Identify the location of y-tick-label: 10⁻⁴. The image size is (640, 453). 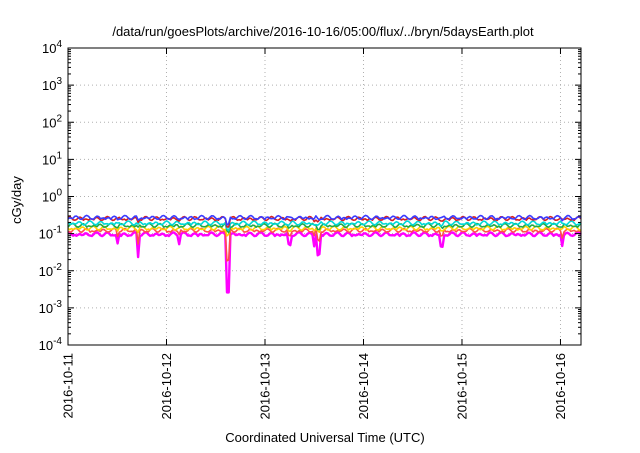
(51, 344).